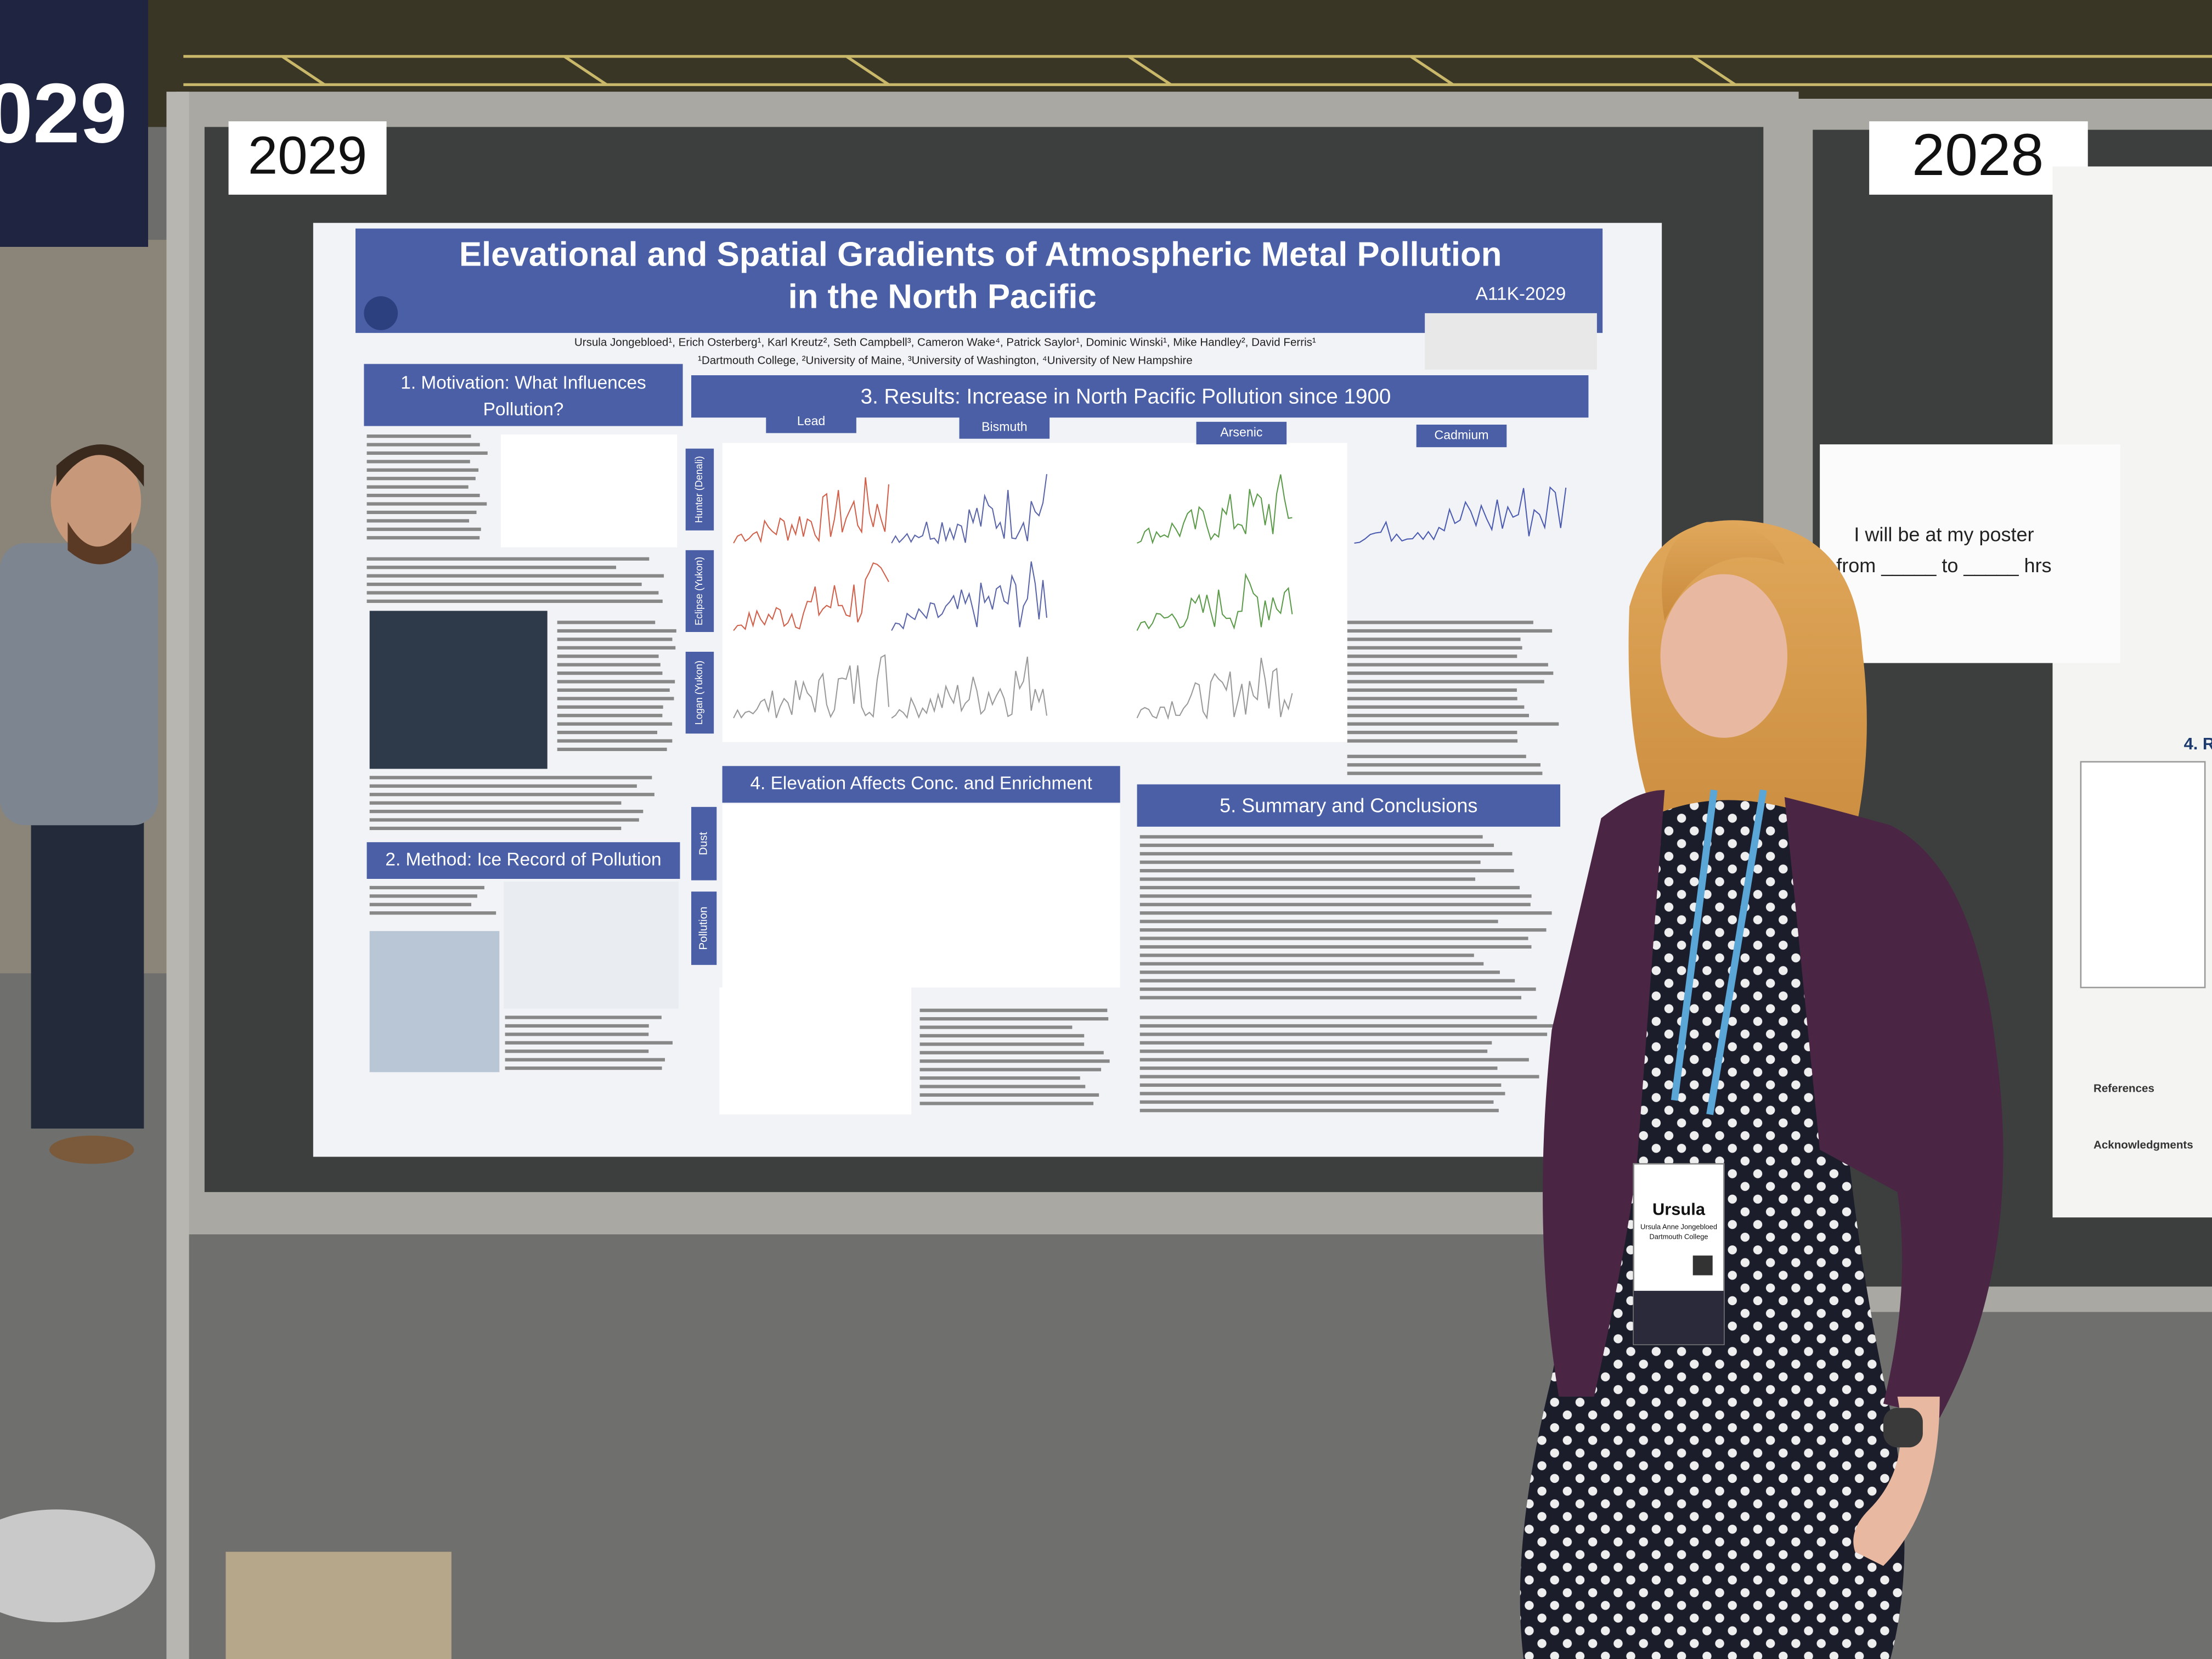 The image size is (2212, 1659). I want to click on logo, so click(381, 313).